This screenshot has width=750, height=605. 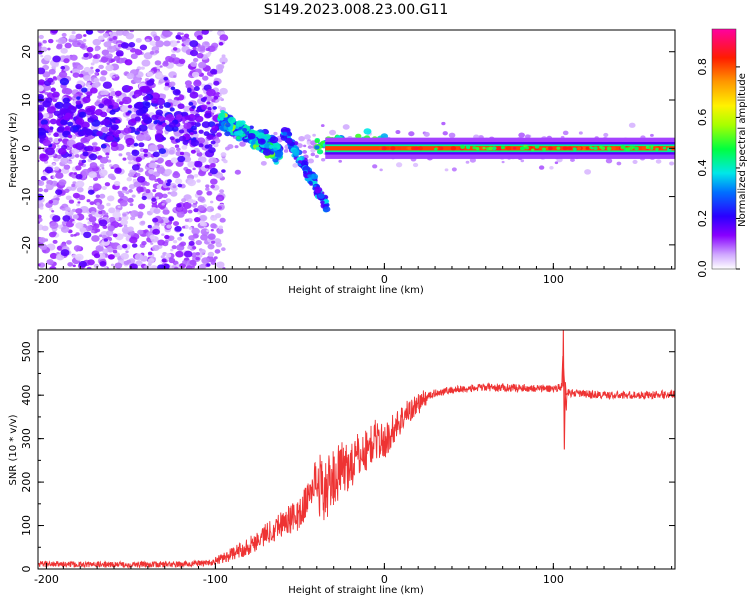 I want to click on x-tick-label: -100, so click(x=215, y=279).